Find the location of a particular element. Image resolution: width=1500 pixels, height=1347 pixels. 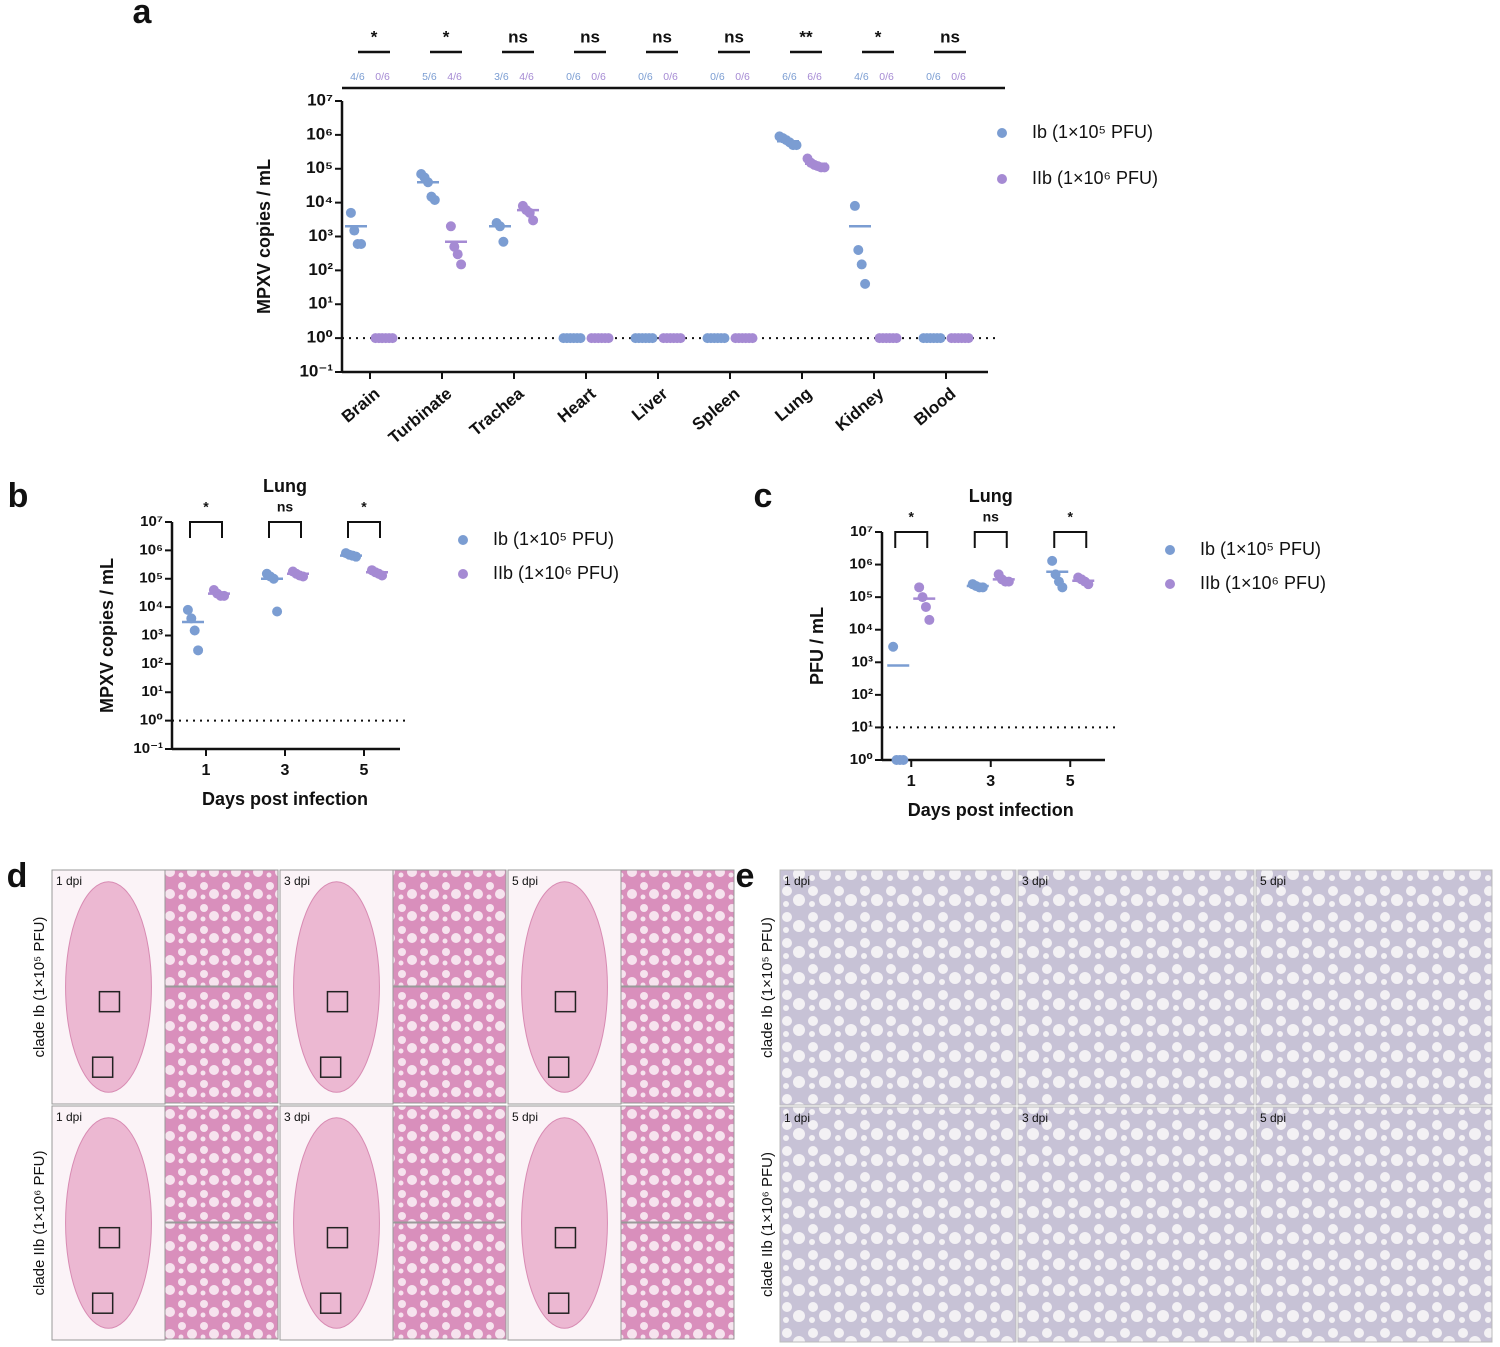

y-tick-label: 10³ is located at coordinates (152, 634).